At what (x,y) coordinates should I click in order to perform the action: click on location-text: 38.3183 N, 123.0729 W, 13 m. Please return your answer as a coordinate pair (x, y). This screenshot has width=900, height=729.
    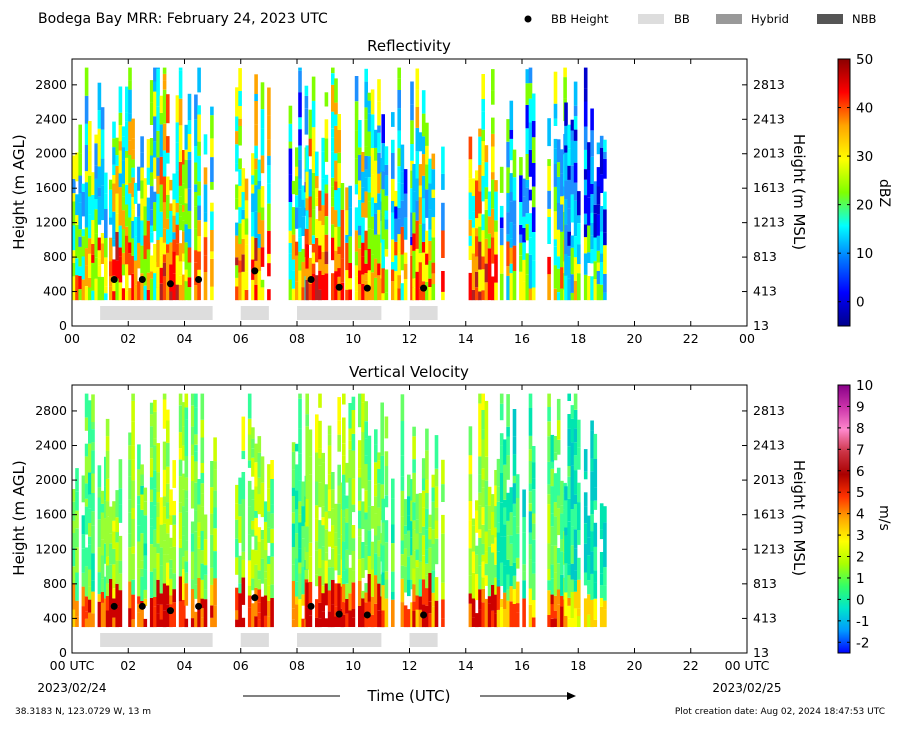
    Looking at the image, I should click on (83, 712).